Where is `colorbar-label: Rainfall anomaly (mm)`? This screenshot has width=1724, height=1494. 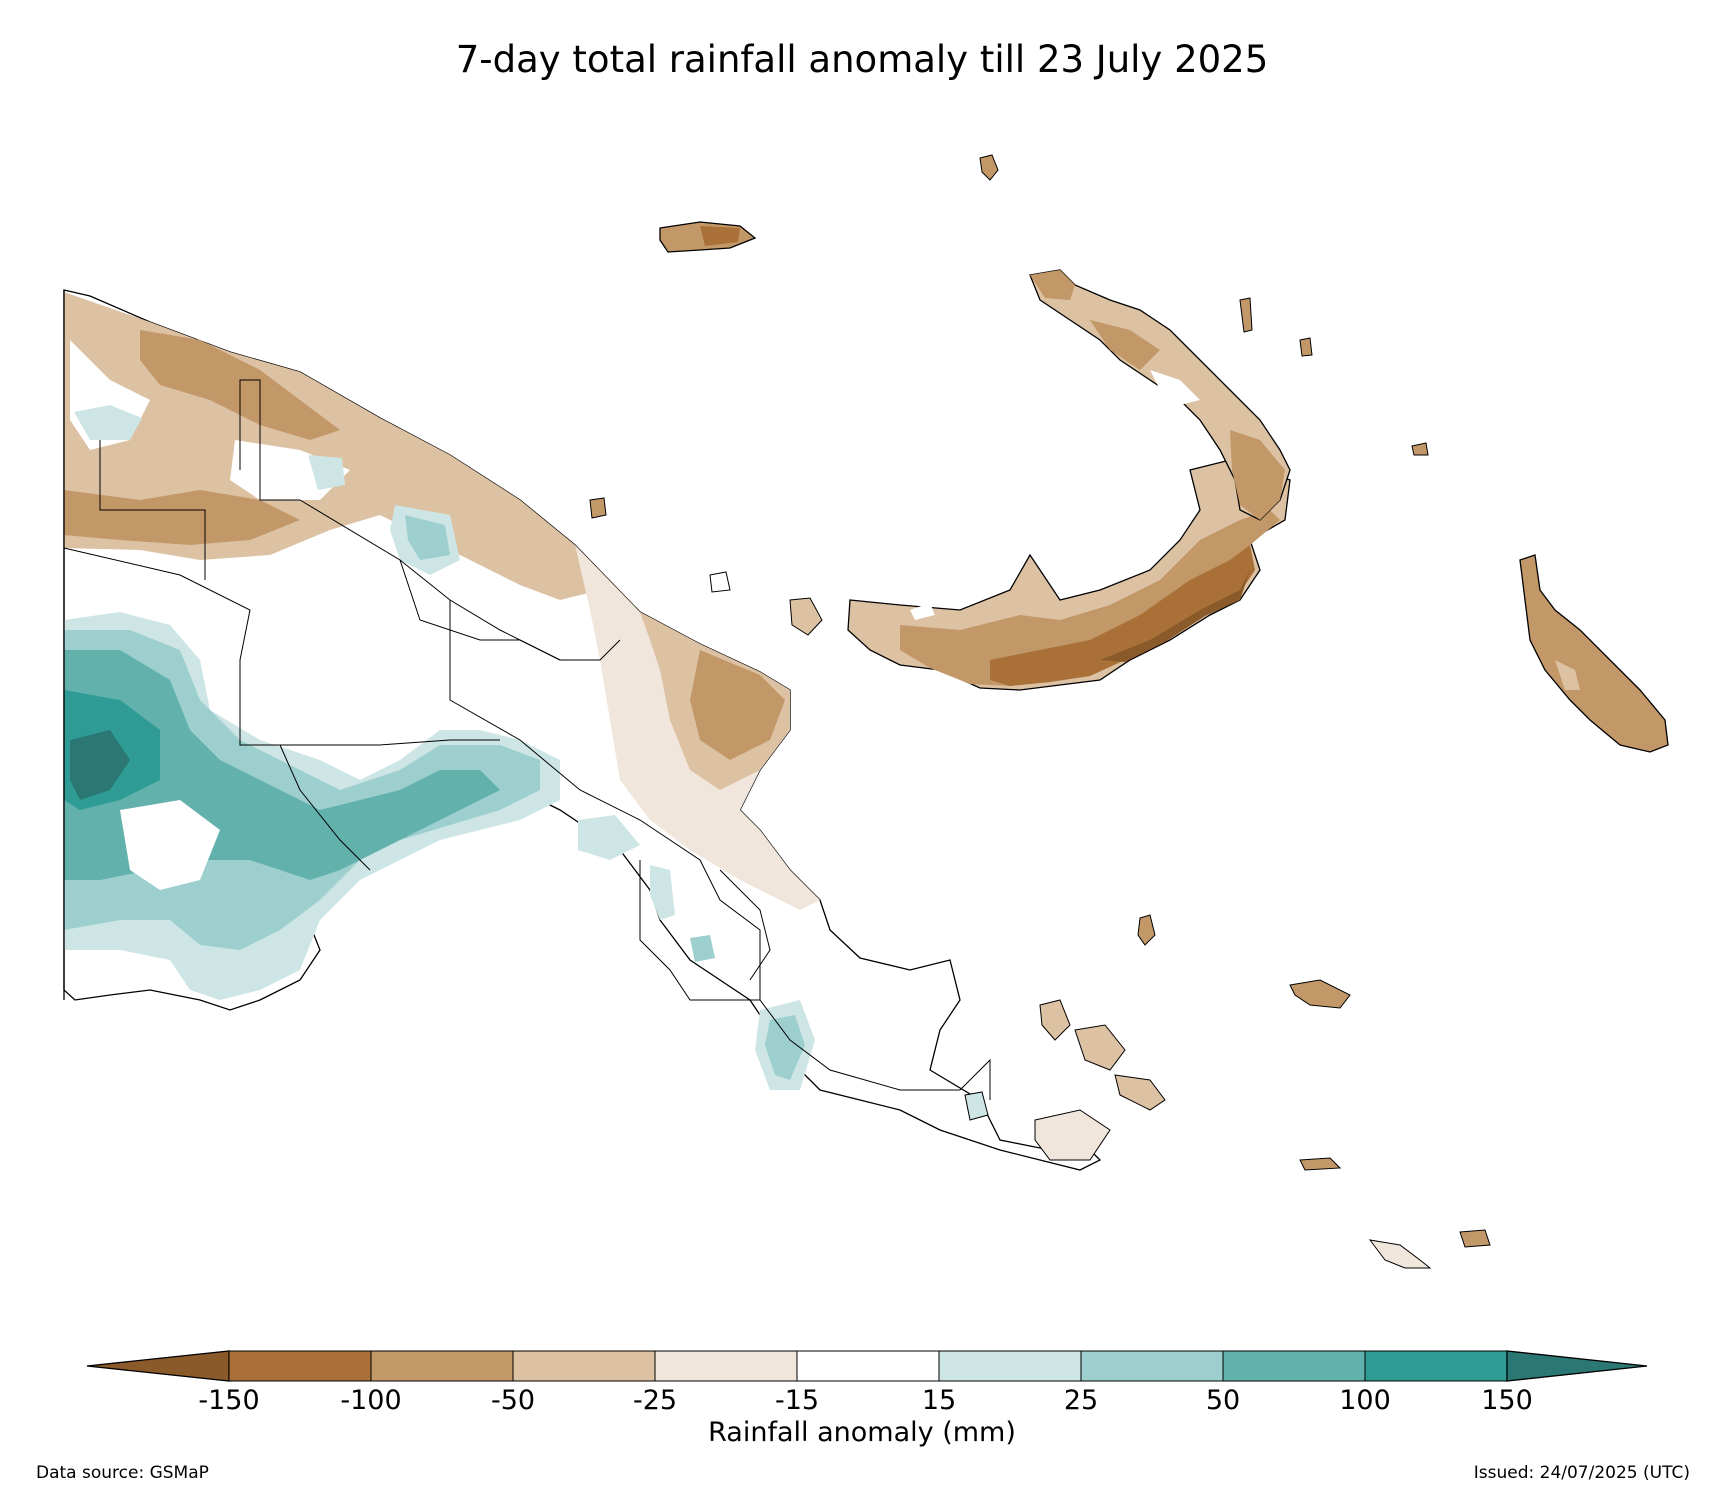
colorbar-label: Rainfall anomaly (mm) is located at coordinates (862, 1432).